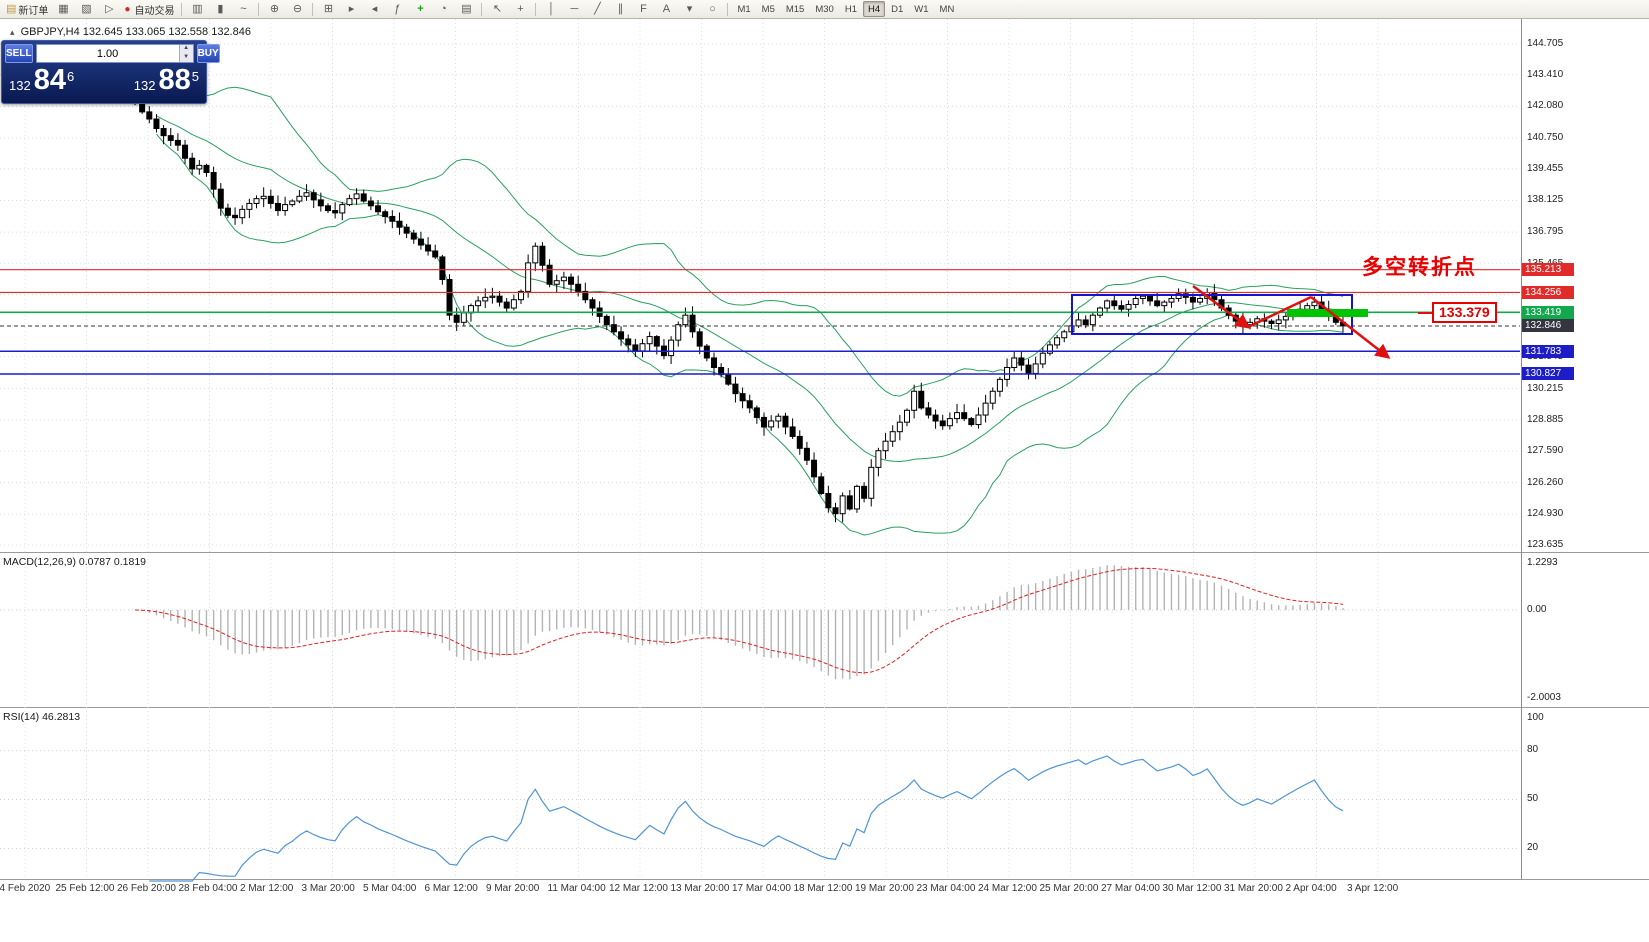 Image resolution: width=1649 pixels, height=942 pixels. I want to click on cursor-button: ↖, so click(497, 9).